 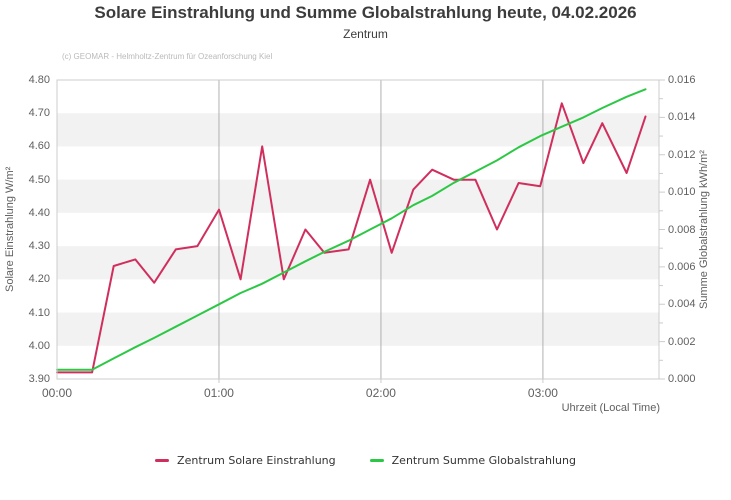 What do you see at coordinates (376, 460) in the screenshot?
I see `legend-line-marker-summe` at bounding box center [376, 460].